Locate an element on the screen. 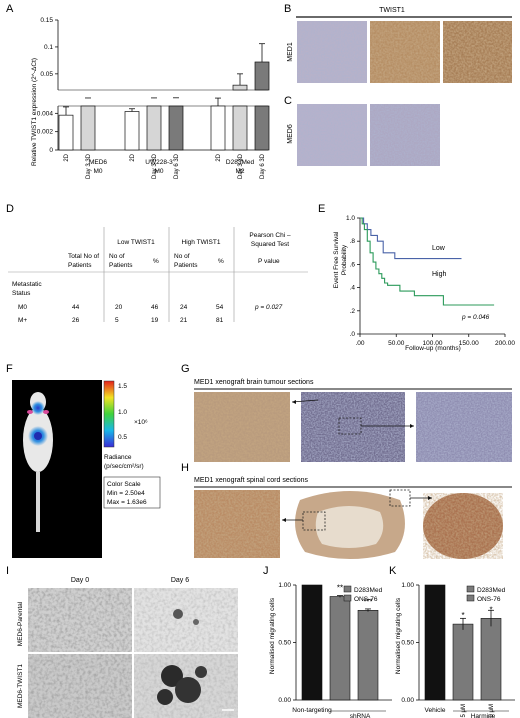 This screenshot has width=520, height=718. panel-a-xtick-6: Day 3 3D is located at coordinates (241, 166).